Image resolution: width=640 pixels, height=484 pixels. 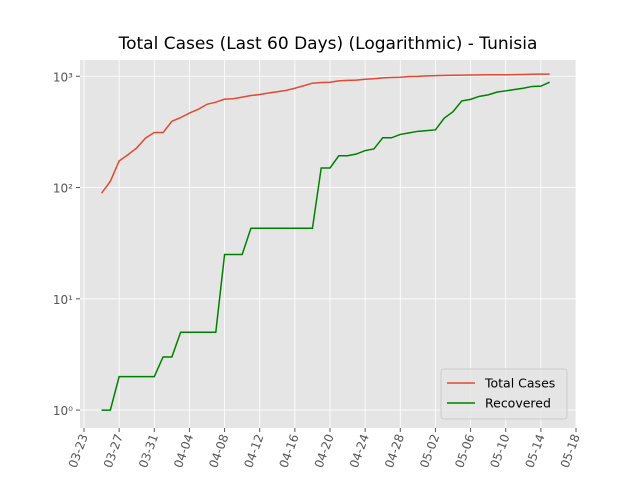 What do you see at coordinates (359, 451) in the screenshot?
I see `x-tick-label: 04-24` at bounding box center [359, 451].